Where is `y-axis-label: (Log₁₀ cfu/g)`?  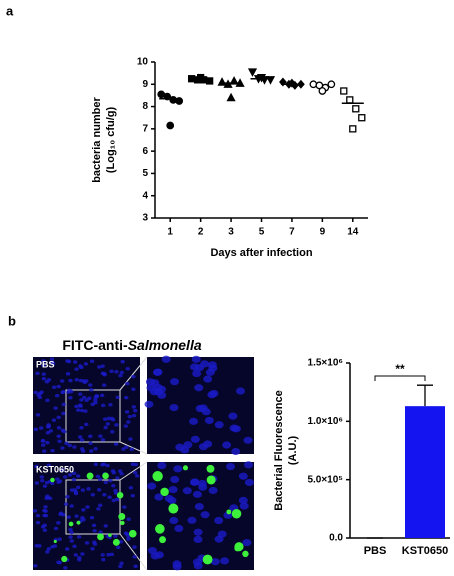
y-axis-label: (Log₁₀ cfu/g) is located at coordinates (111, 140).